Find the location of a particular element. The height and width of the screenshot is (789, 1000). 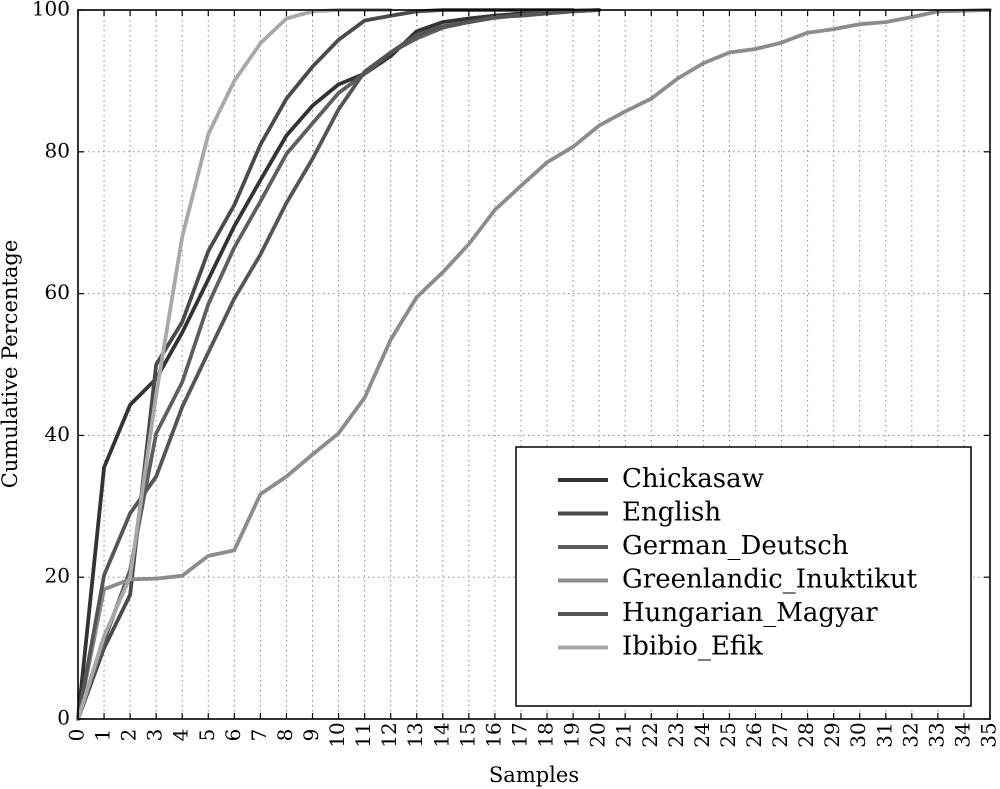

y-tick-label: 40 is located at coordinates (57, 434).